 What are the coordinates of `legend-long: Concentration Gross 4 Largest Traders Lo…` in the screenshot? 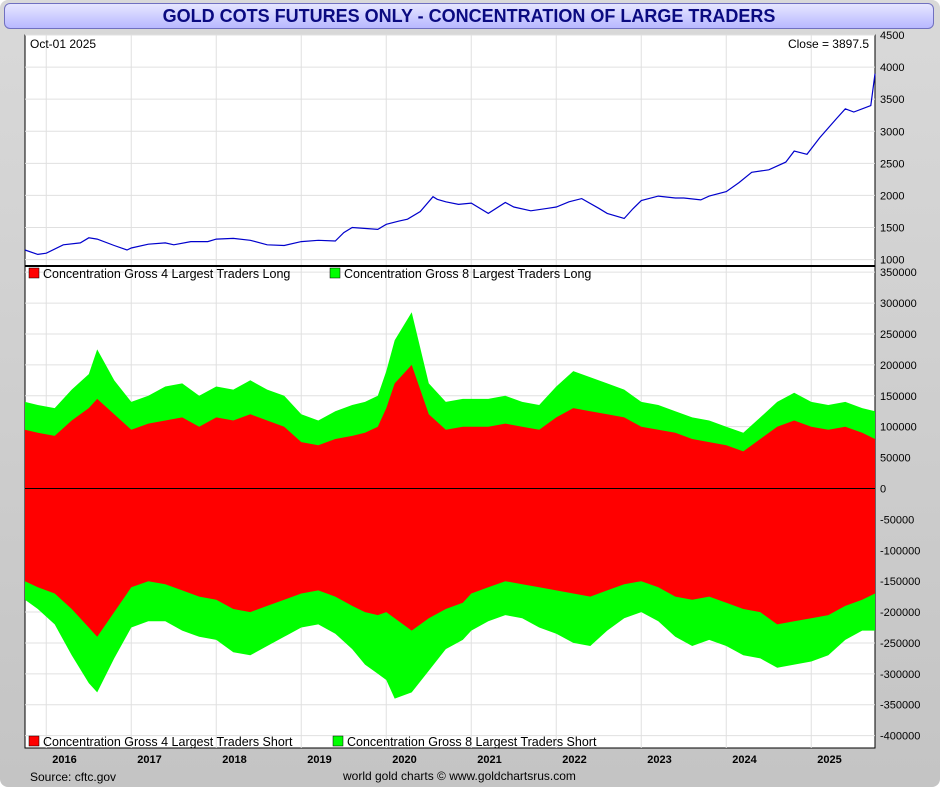 It's located at (309, 274).